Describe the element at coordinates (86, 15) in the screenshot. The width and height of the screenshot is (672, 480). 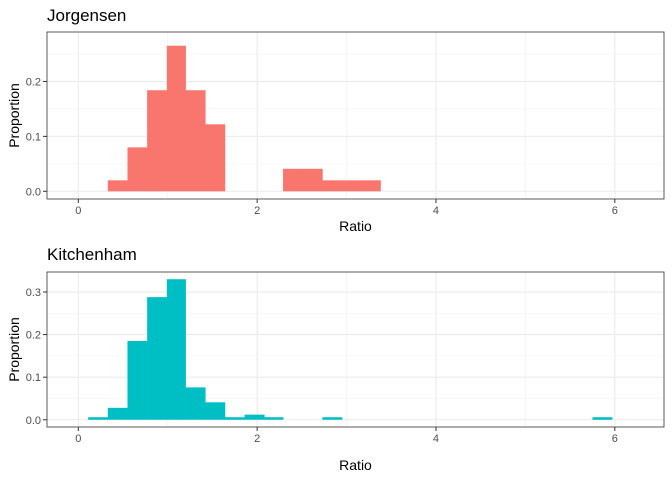
I see `jorgensen-title: Jorgensen` at that location.